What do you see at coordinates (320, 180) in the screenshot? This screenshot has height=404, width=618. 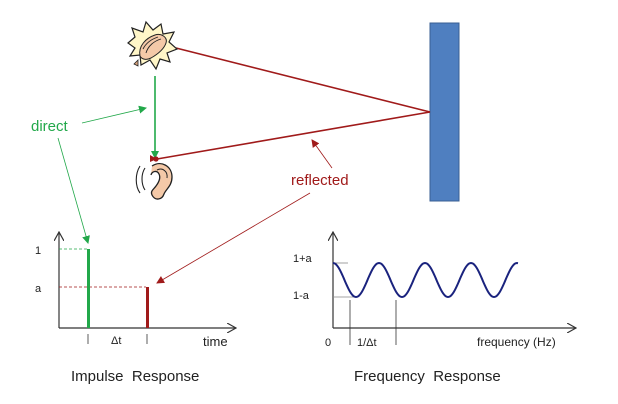 I see `reflected-label: reflected` at bounding box center [320, 180].